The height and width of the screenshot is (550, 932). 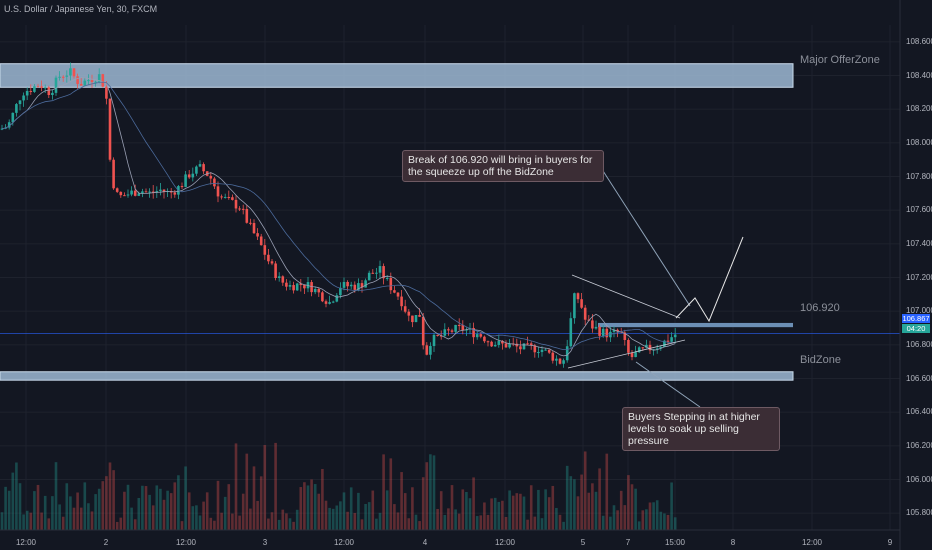 I want to click on y-tick-label: 108.600, so click(x=919, y=41).